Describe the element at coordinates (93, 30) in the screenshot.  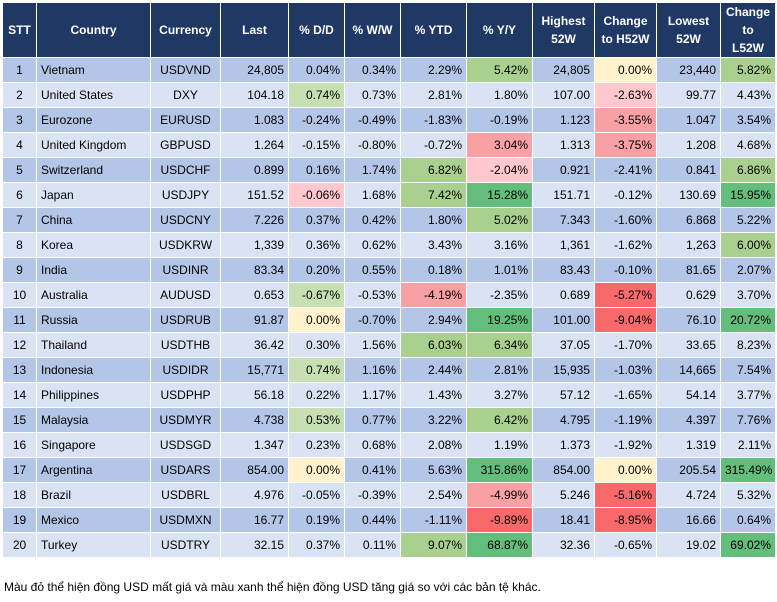
I see `header-country: Country` at that location.